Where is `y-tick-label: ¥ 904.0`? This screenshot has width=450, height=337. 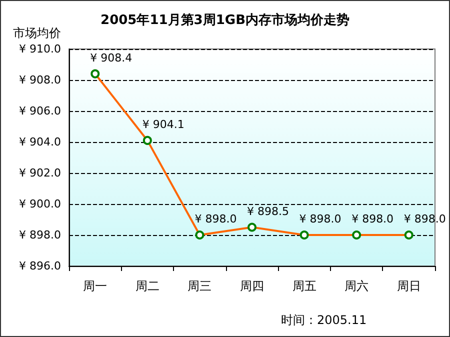 y-tick-label: ¥ 904.0 is located at coordinates (40, 142).